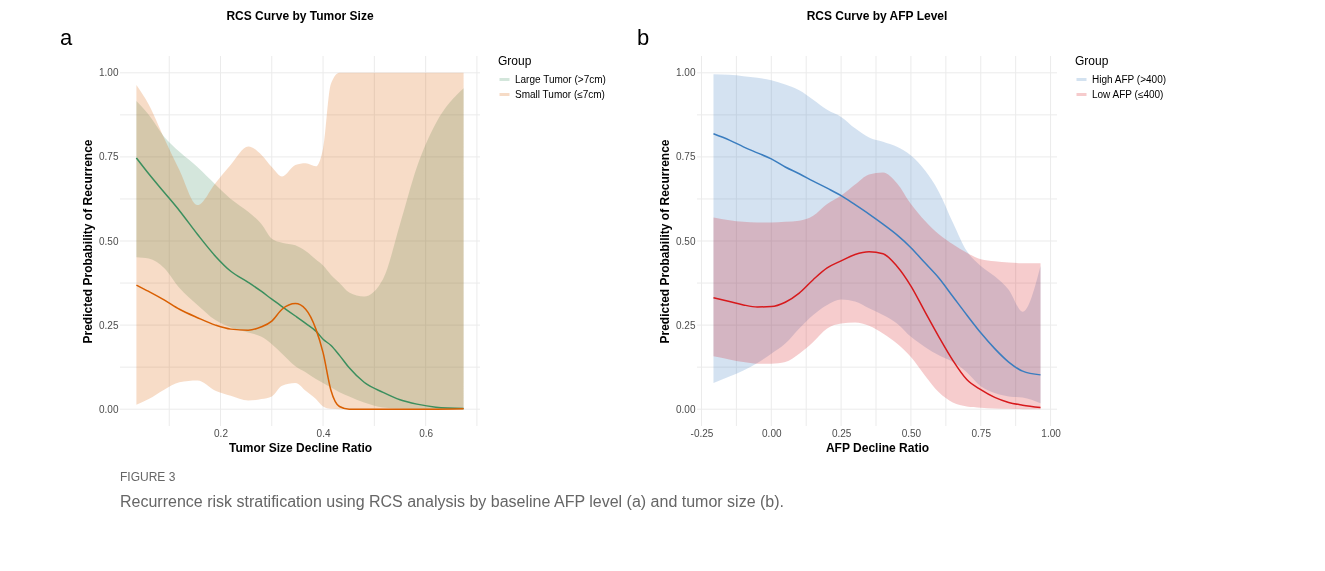 The height and width of the screenshot is (571, 1325). What do you see at coordinates (66, 37) in the screenshot?
I see `text: a` at bounding box center [66, 37].